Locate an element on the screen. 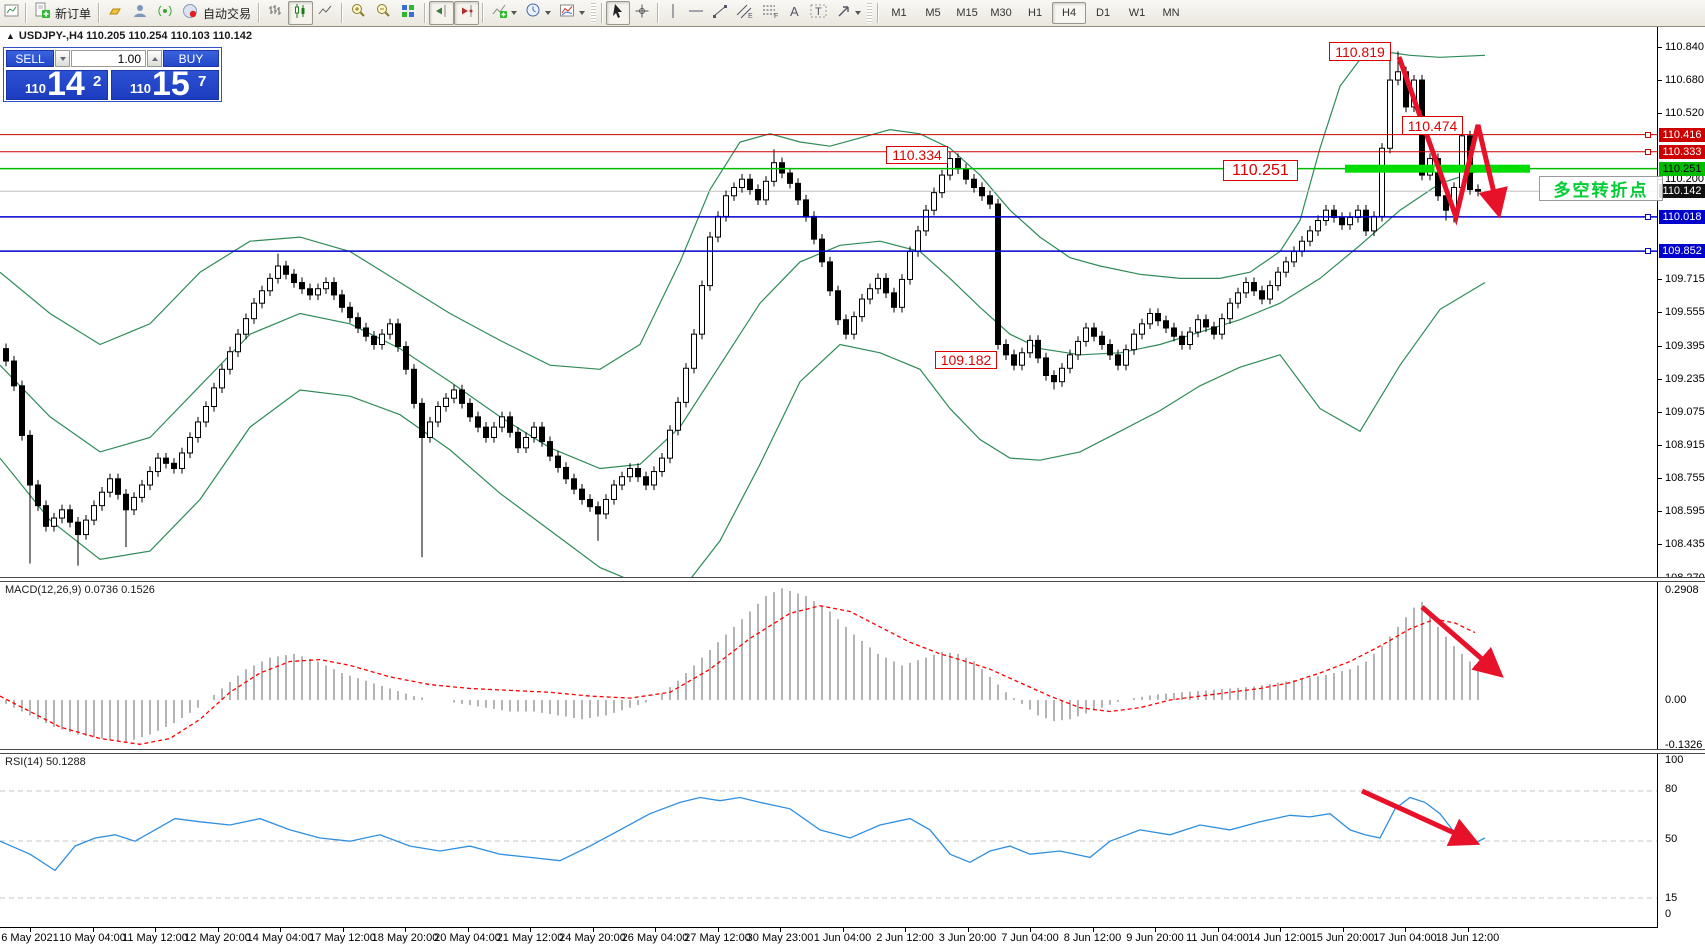 This screenshot has width=1705, height=945. rsi-axis-label: 100 is located at coordinates (1674, 760).